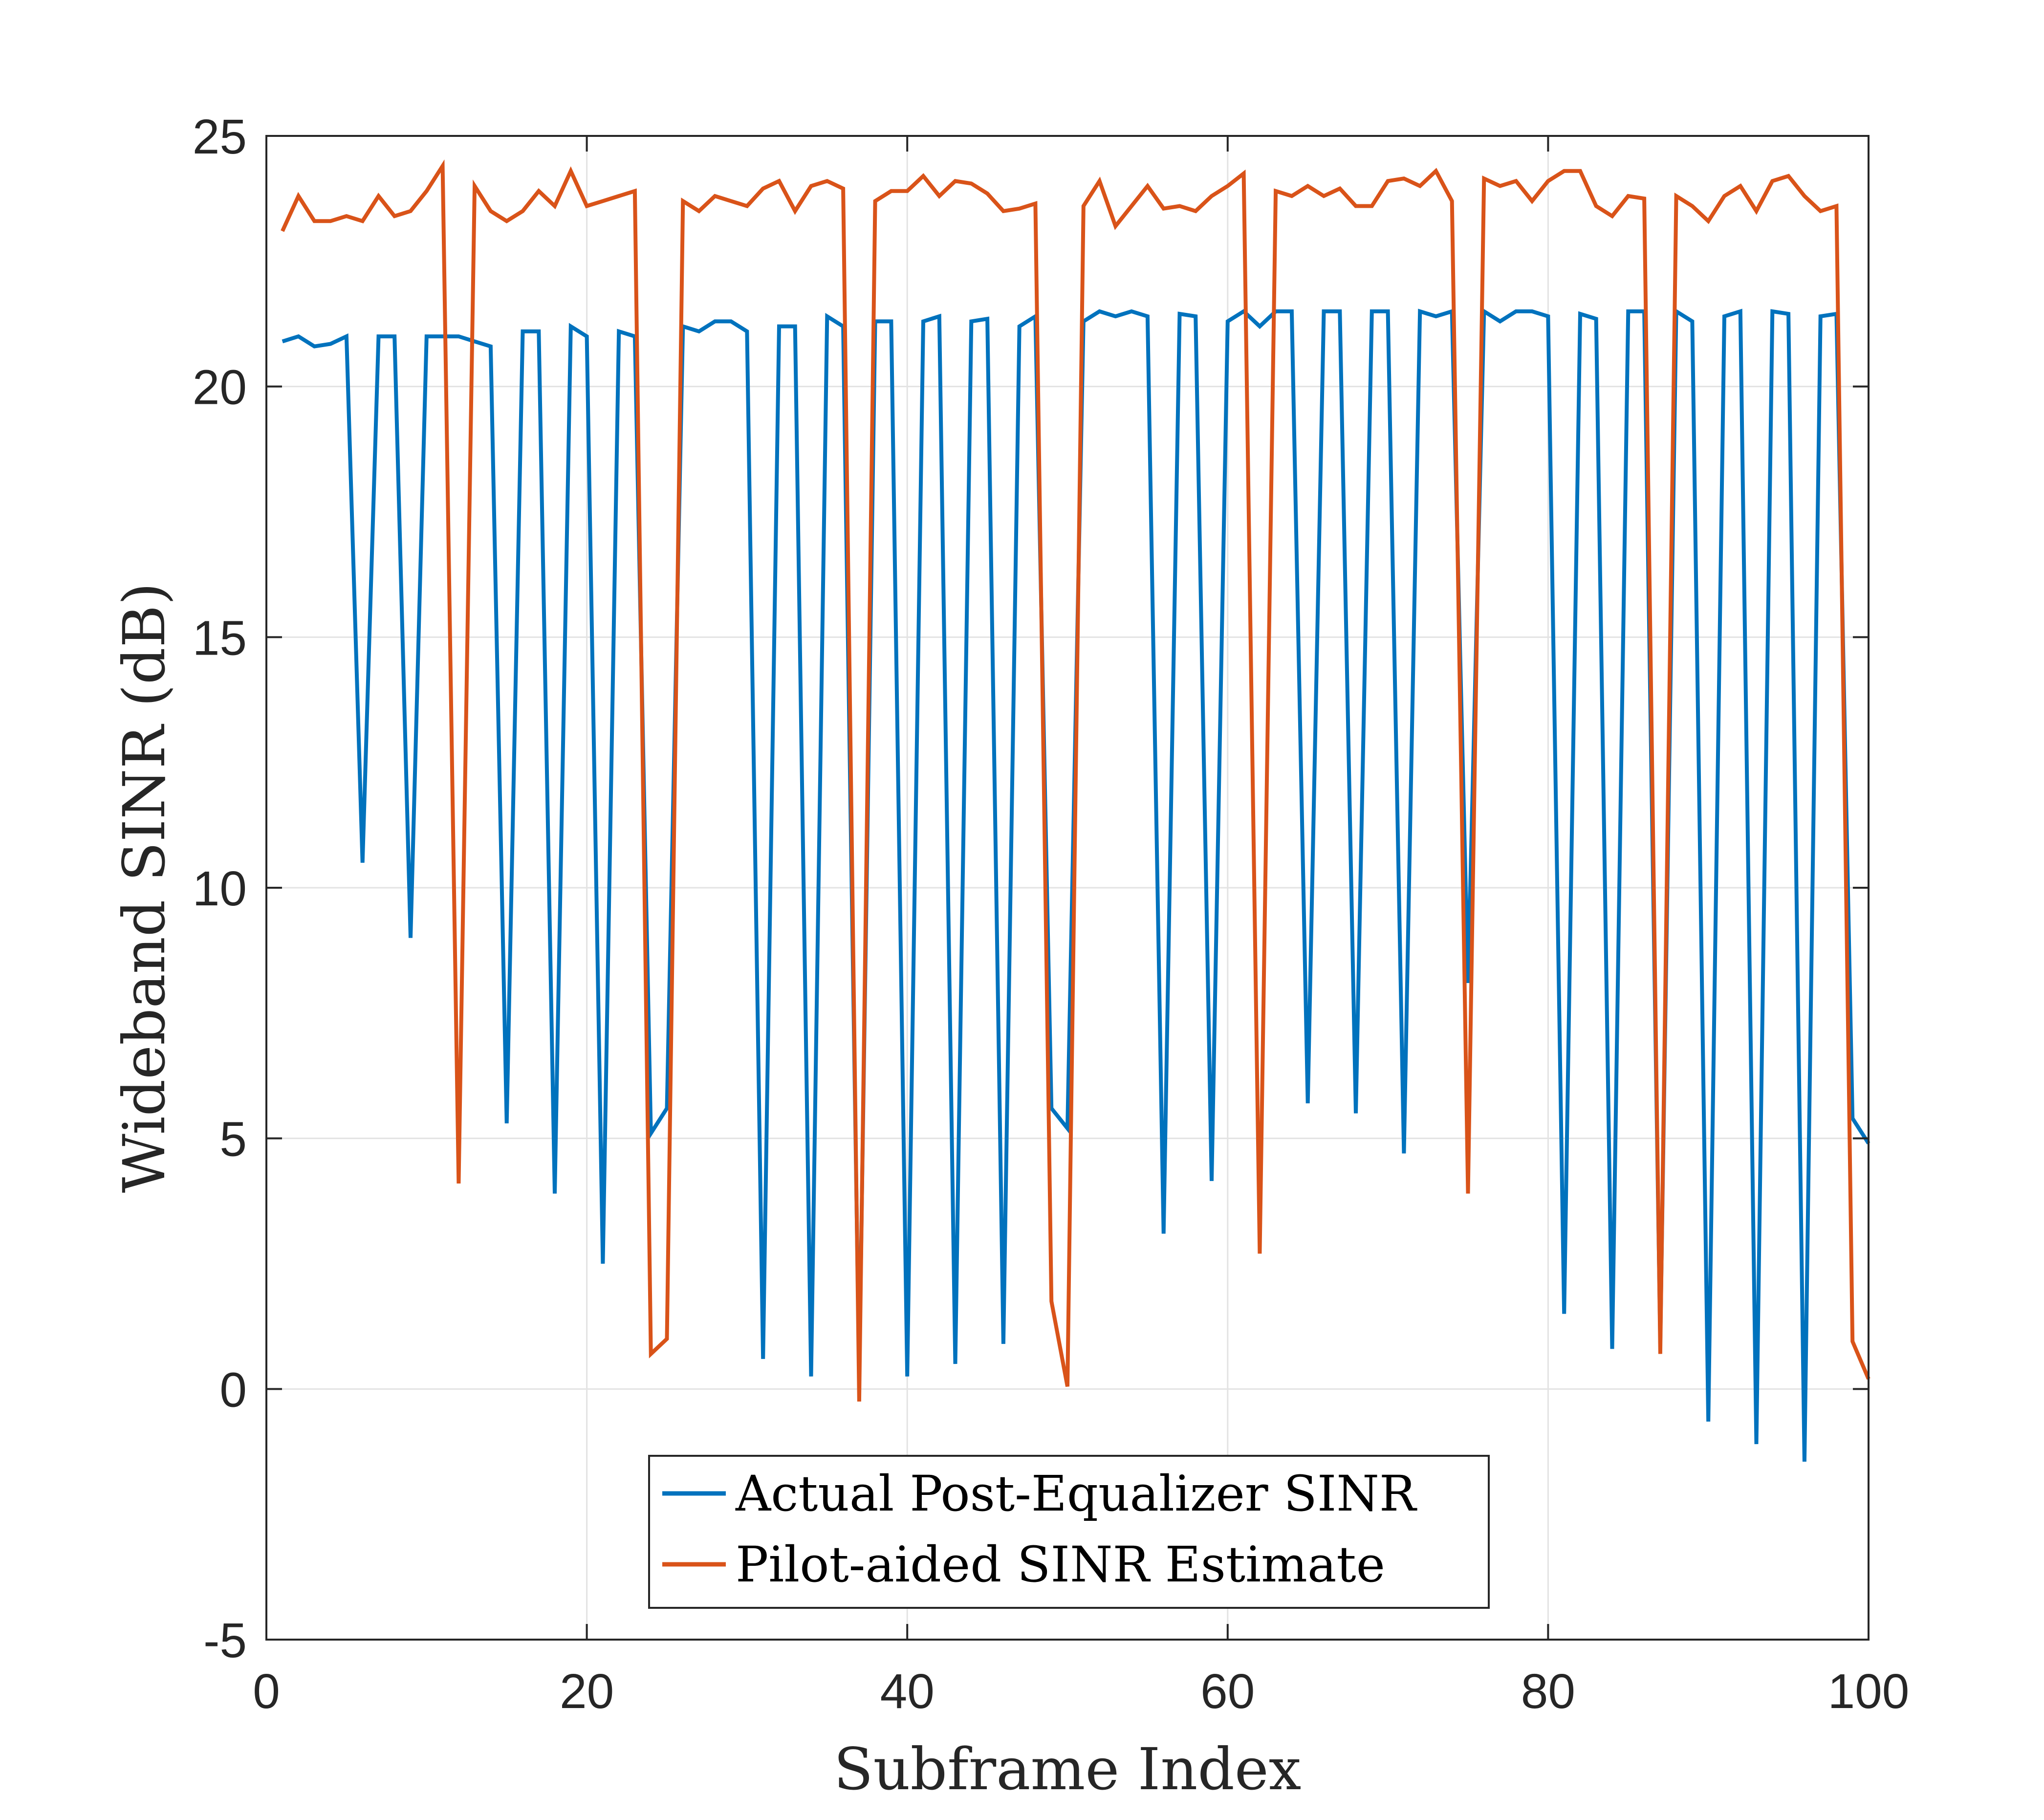 Image resolution: width=2044 pixels, height=1820 pixels. I want to click on legend-box, so click(1069, 1532).